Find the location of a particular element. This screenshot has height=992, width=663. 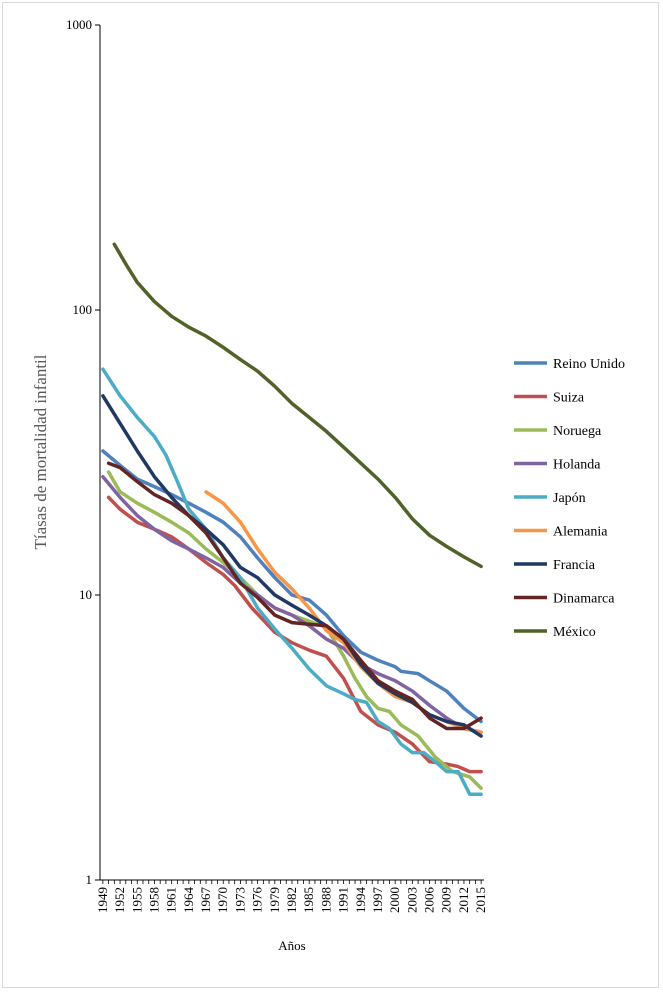

x-tick-label: 1997 is located at coordinates (377, 900).